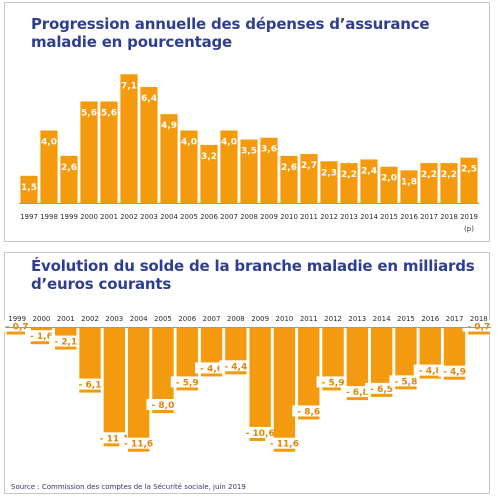  Describe the element at coordinates (449, 217) in the screenshot. I see `chart1-tick-label: 2018` at that location.